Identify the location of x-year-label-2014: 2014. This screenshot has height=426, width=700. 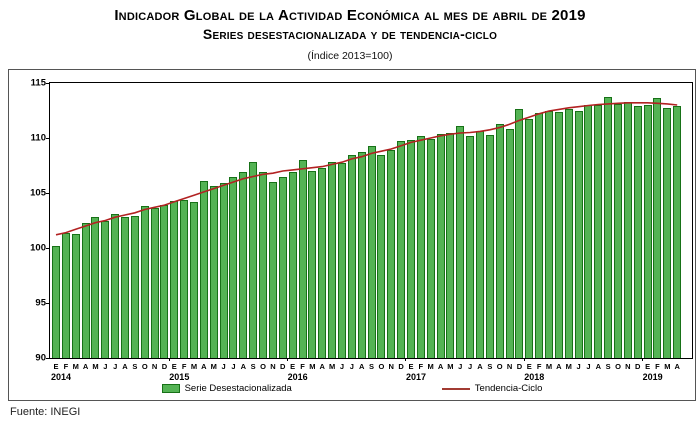
(61, 377).